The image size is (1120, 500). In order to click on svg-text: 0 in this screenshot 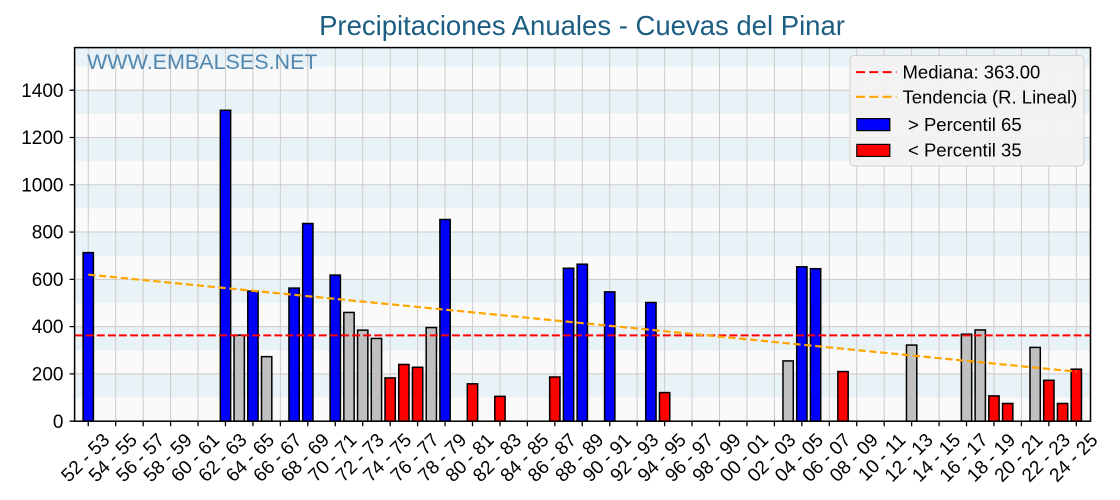, I will do `click(58, 422)`.